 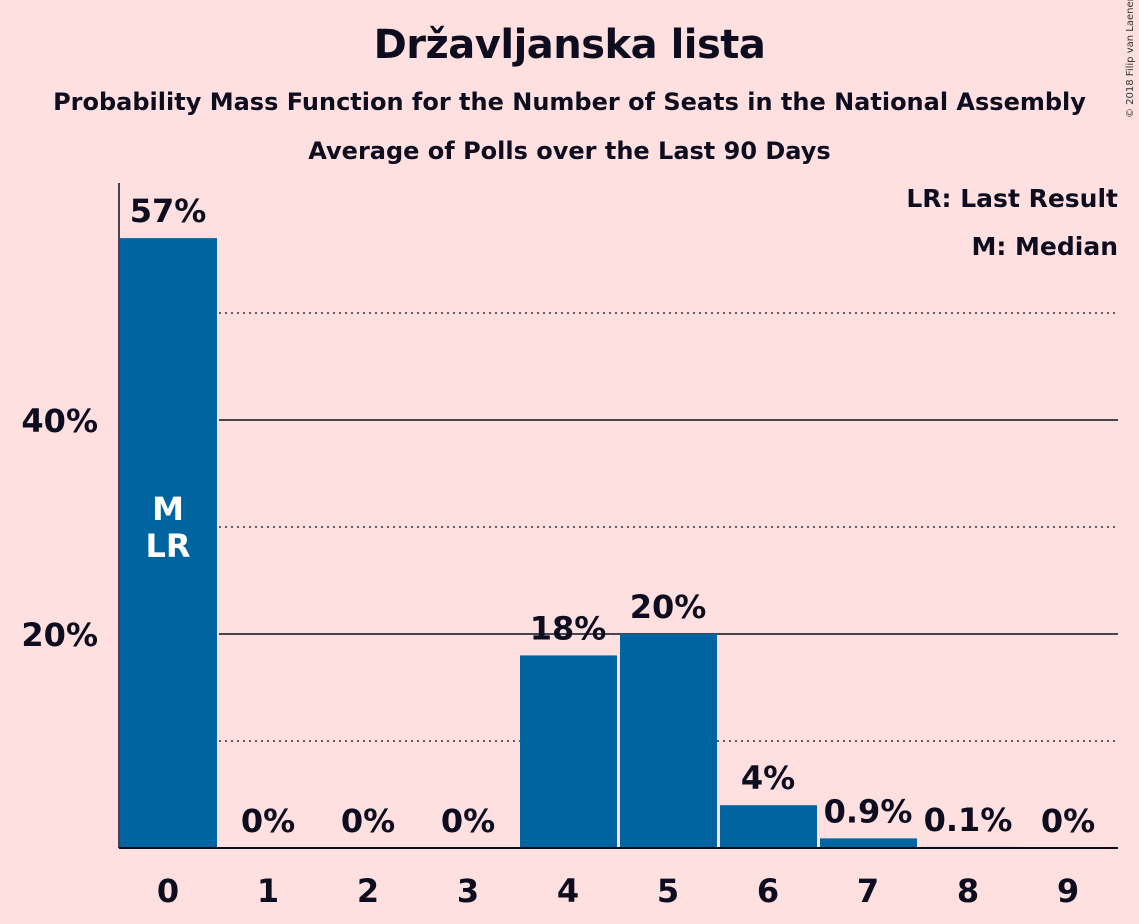 What do you see at coordinates (59, 421) in the screenshot?
I see `y-tick-label: 40%` at bounding box center [59, 421].